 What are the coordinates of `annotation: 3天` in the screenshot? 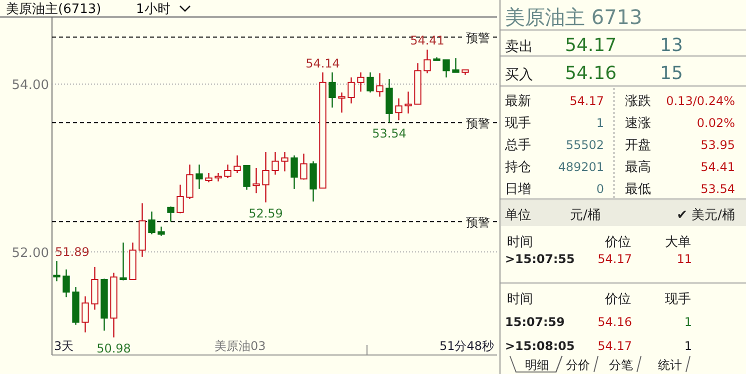 It's located at (64, 346).